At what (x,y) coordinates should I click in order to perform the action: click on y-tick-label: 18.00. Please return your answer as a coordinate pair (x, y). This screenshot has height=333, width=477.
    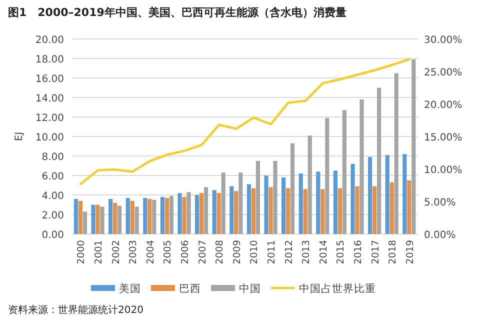
    Looking at the image, I should click on (49, 60).